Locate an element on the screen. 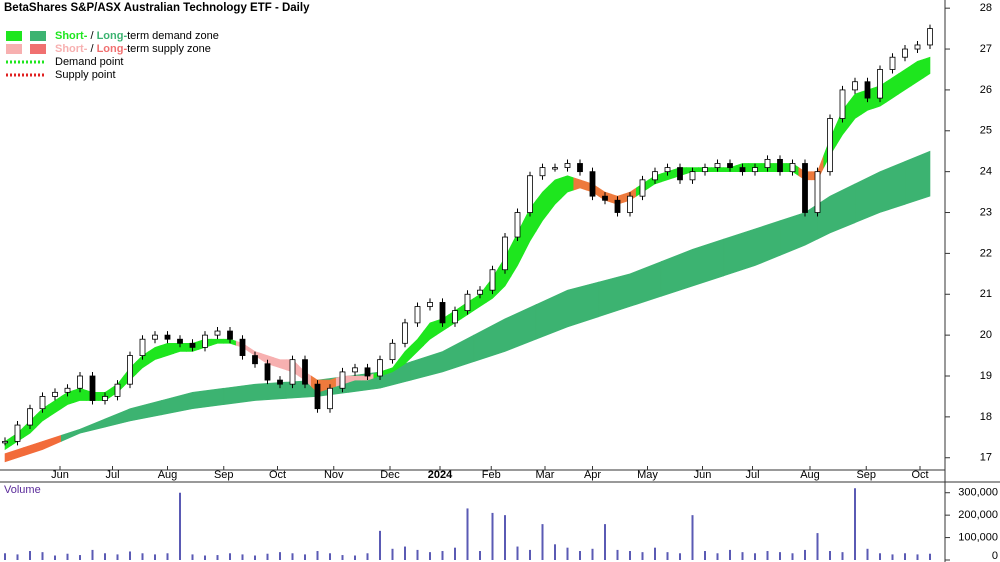 The height and width of the screenshot is (562, 1000). legend-text: term demand zone is located at coordinates (173, 36).